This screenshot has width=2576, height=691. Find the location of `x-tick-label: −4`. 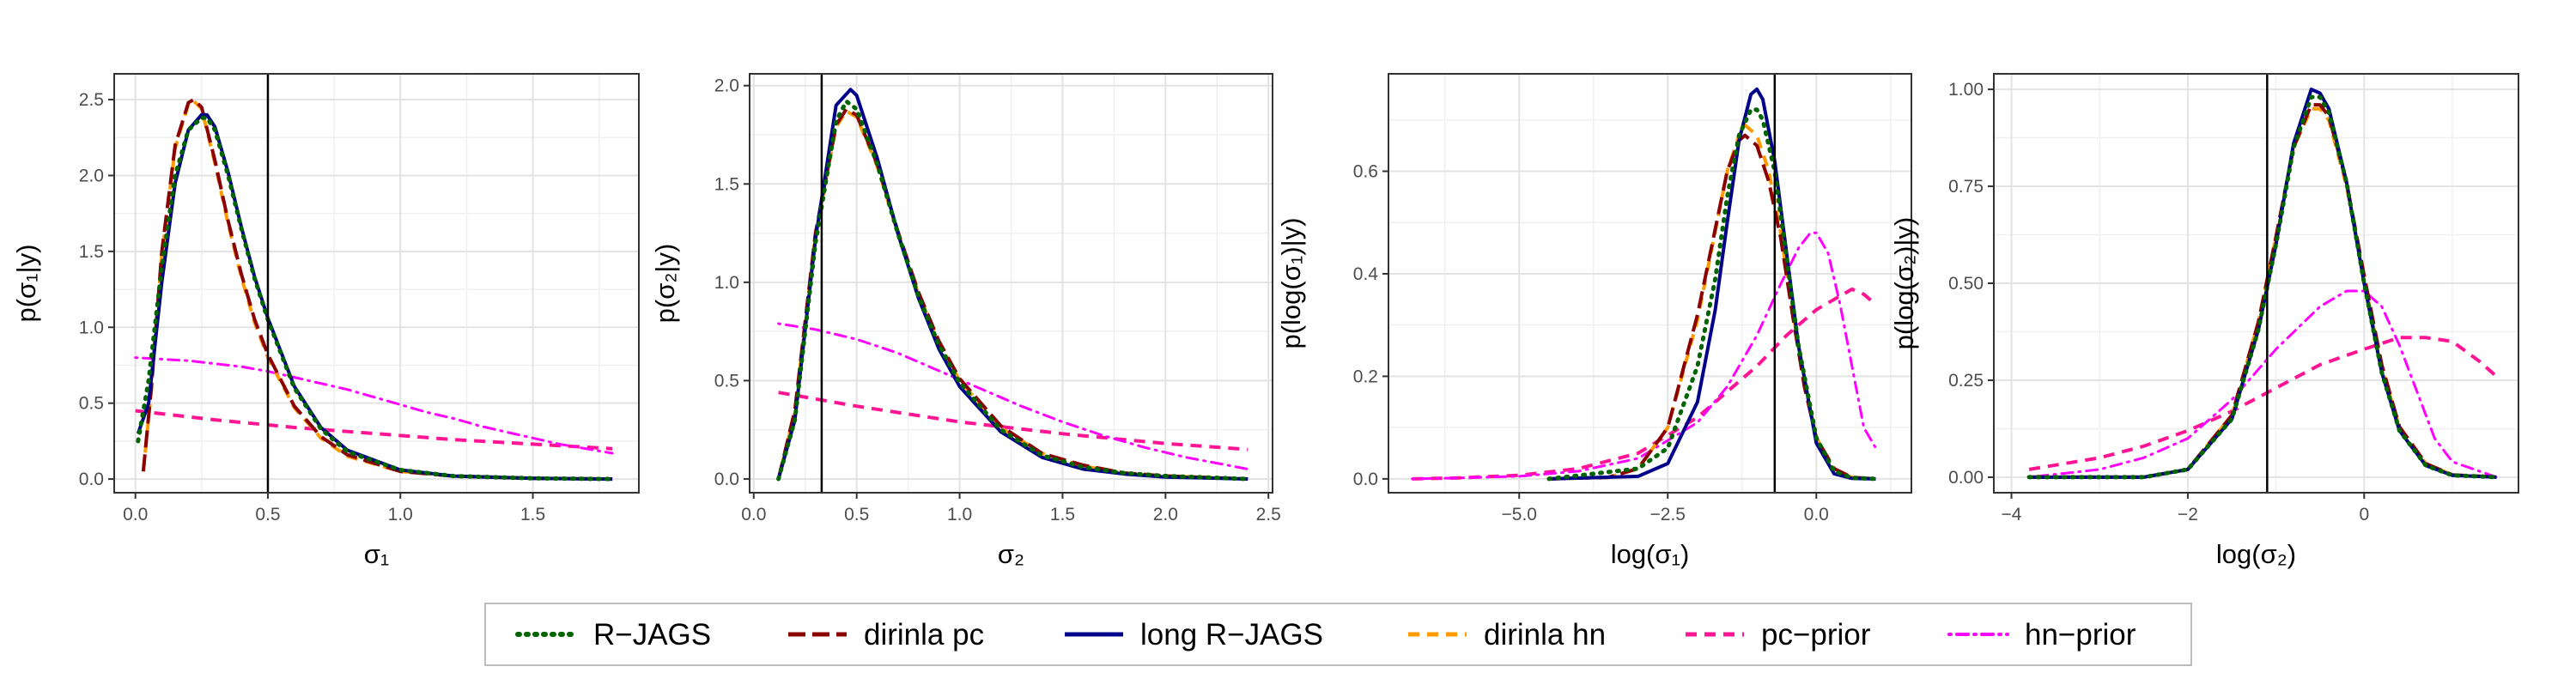

x-tick-label: −4 is located at coordinates (2012, 514).